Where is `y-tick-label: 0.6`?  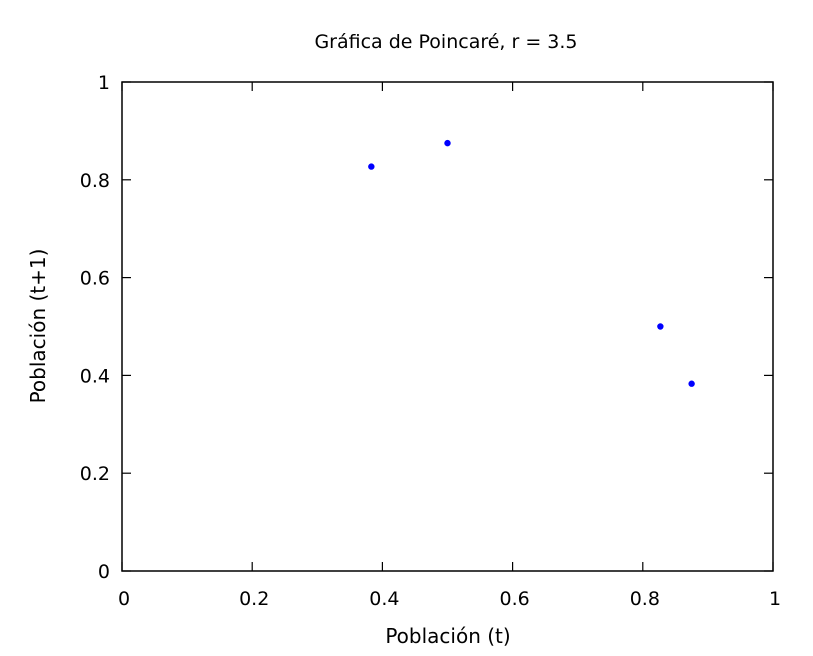
y-tick-label: 0.6 is located at coordinates (95, 279).